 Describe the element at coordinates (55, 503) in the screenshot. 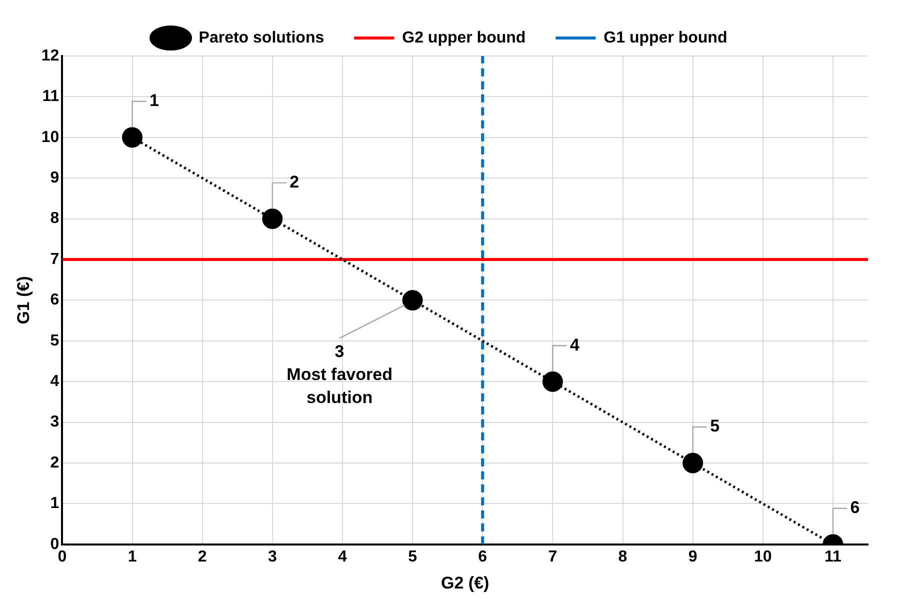

I see `y-tick-label: 1` at that location.